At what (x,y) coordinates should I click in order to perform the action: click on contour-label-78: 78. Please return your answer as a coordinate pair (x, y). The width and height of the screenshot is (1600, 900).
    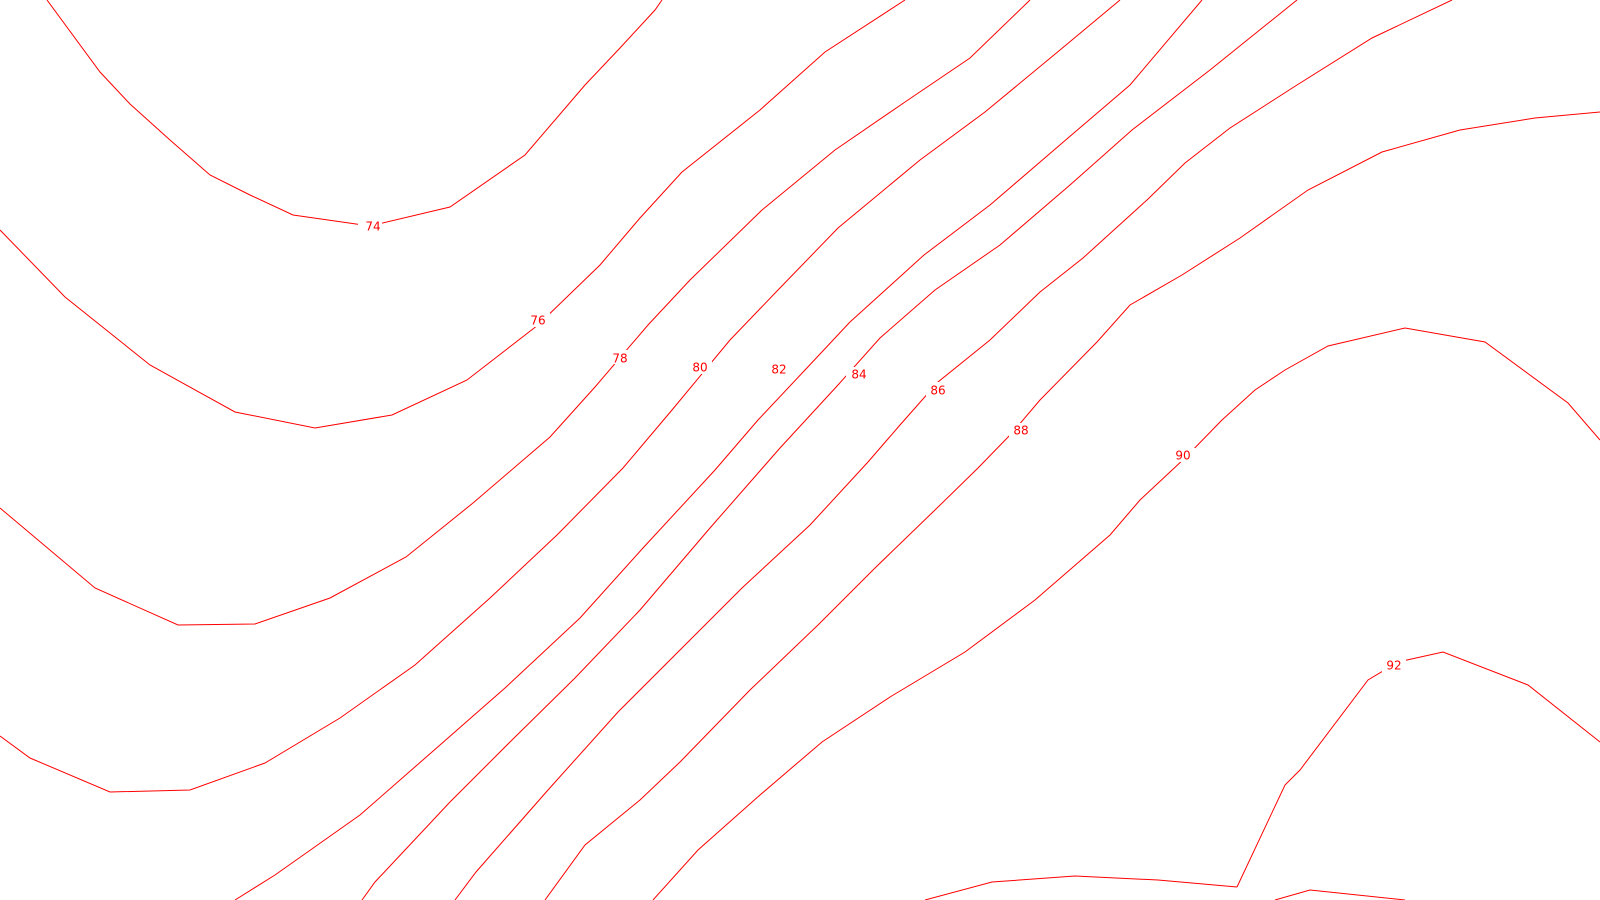
    Looking at the image, I should click on (619, 359).